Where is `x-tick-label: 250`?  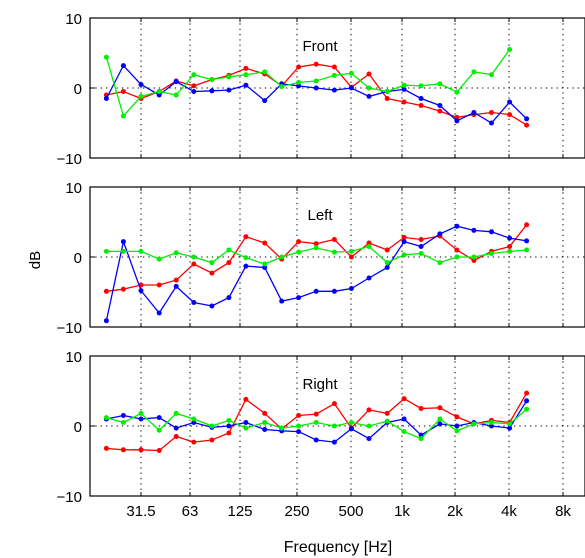
x-tick-label: 250 is located at coordinates (296, 511).